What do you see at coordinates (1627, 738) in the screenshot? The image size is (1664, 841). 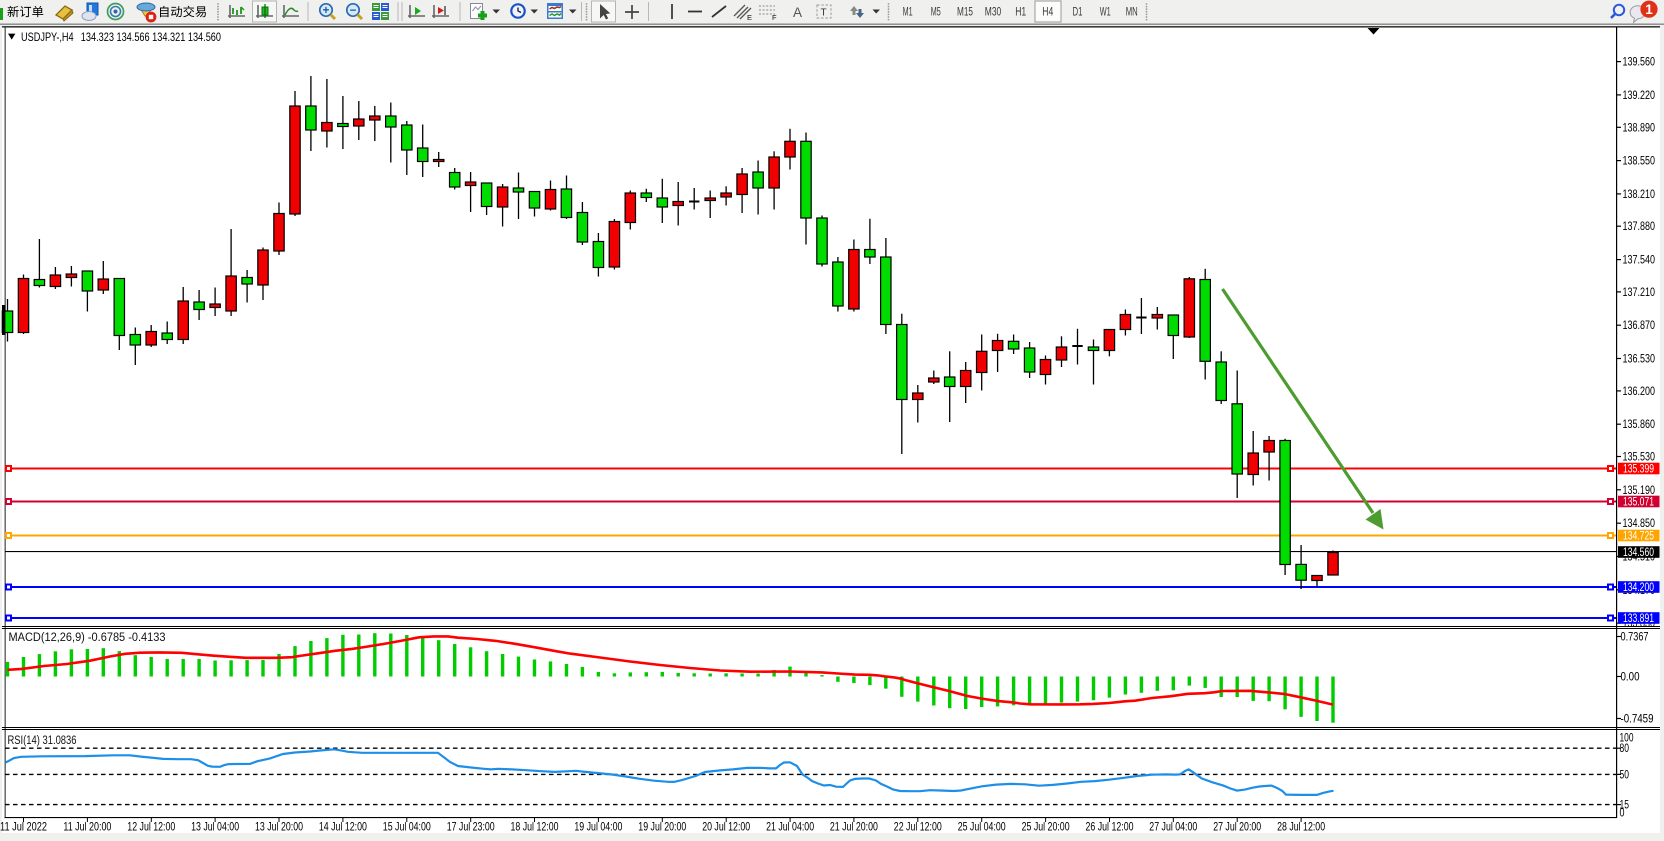 I see `svg-text: 100` at bounding box center [1627, 738].